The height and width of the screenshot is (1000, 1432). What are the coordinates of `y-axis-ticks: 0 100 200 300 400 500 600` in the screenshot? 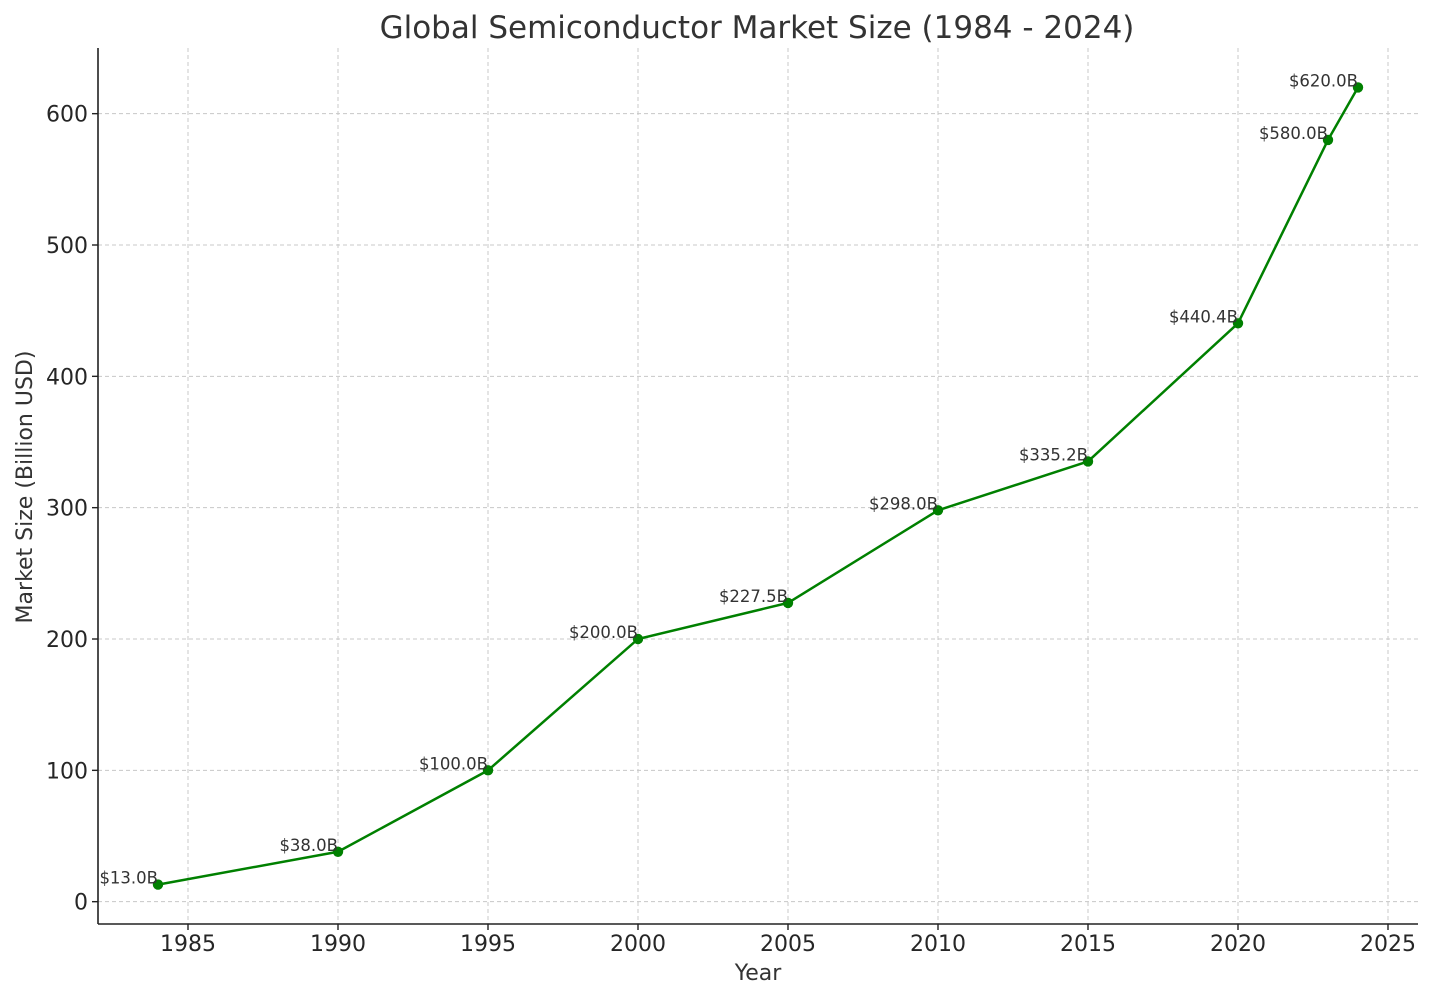 It's located at (72, 509).